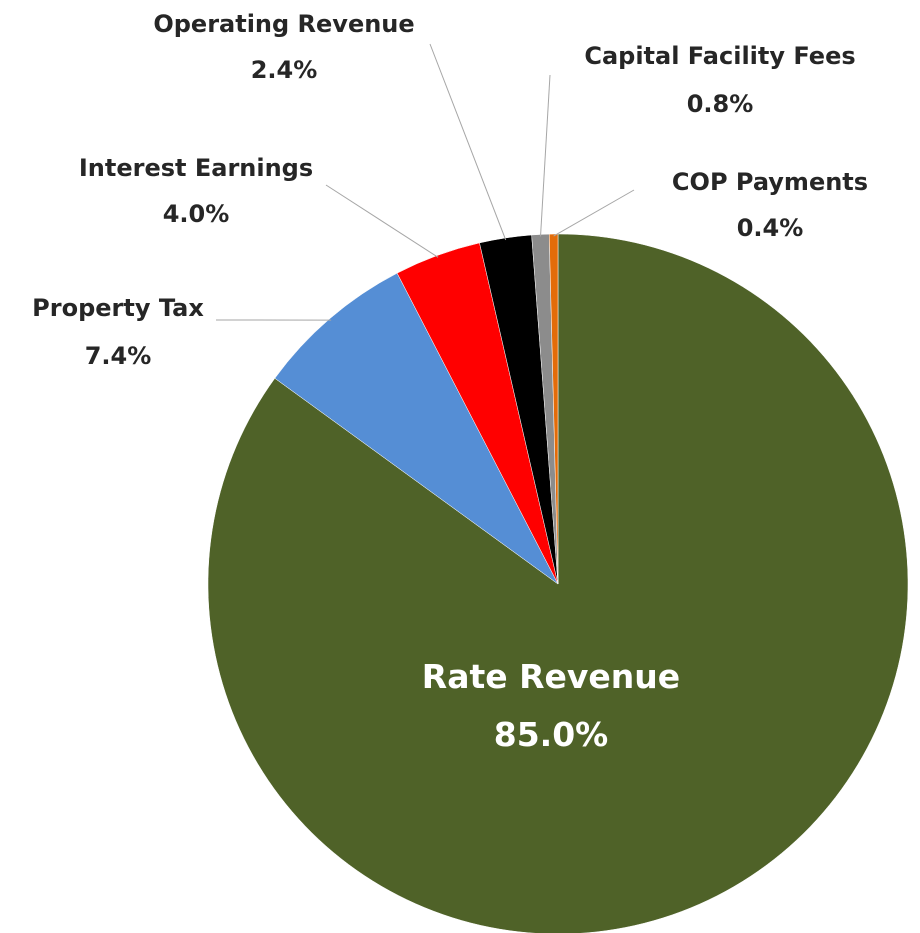 The width and height of the screenshot is (920, 933). Describe the element at coordinates (118, 356) in the screenshot. I see `slice-value-property-tax: 7.4%` at that location.